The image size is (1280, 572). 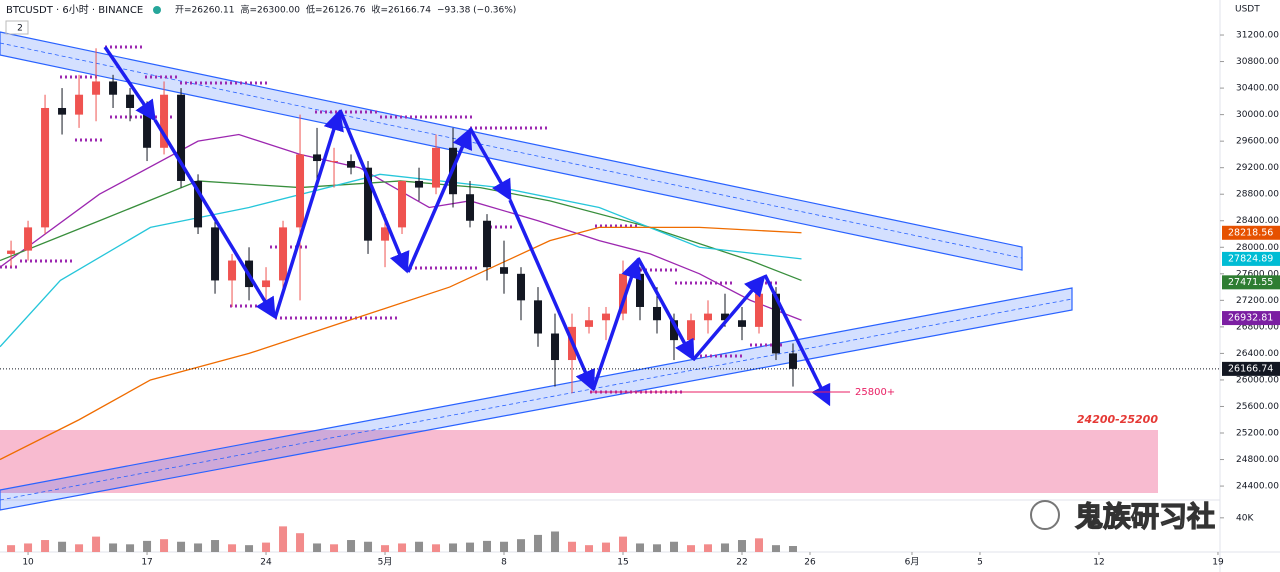 What do you see at coordinates (1257, 89) in the screenshot?
I see `y-tick-label: 30400.00` at bounding box center [1257, 89].